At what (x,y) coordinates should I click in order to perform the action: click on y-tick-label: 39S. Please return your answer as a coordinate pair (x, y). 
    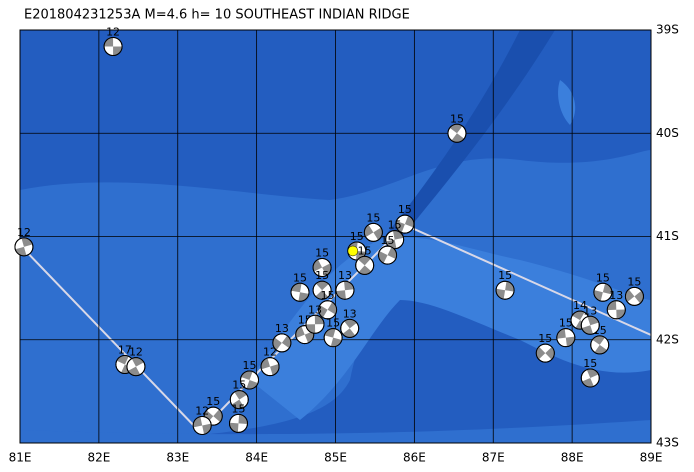
    Looking at the image, I should click on (667, 30).